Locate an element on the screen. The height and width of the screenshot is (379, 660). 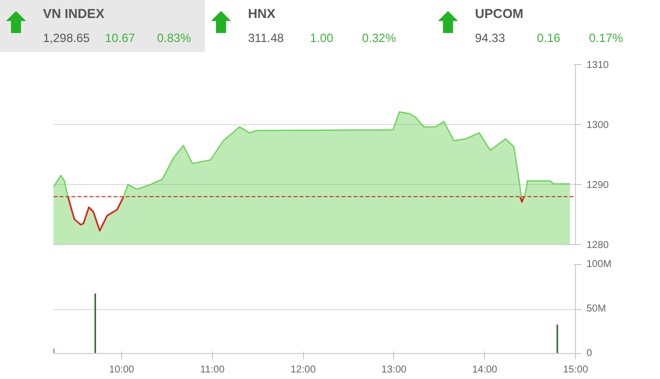
y-tick-label: 0 is located at coordinates (589, 353).